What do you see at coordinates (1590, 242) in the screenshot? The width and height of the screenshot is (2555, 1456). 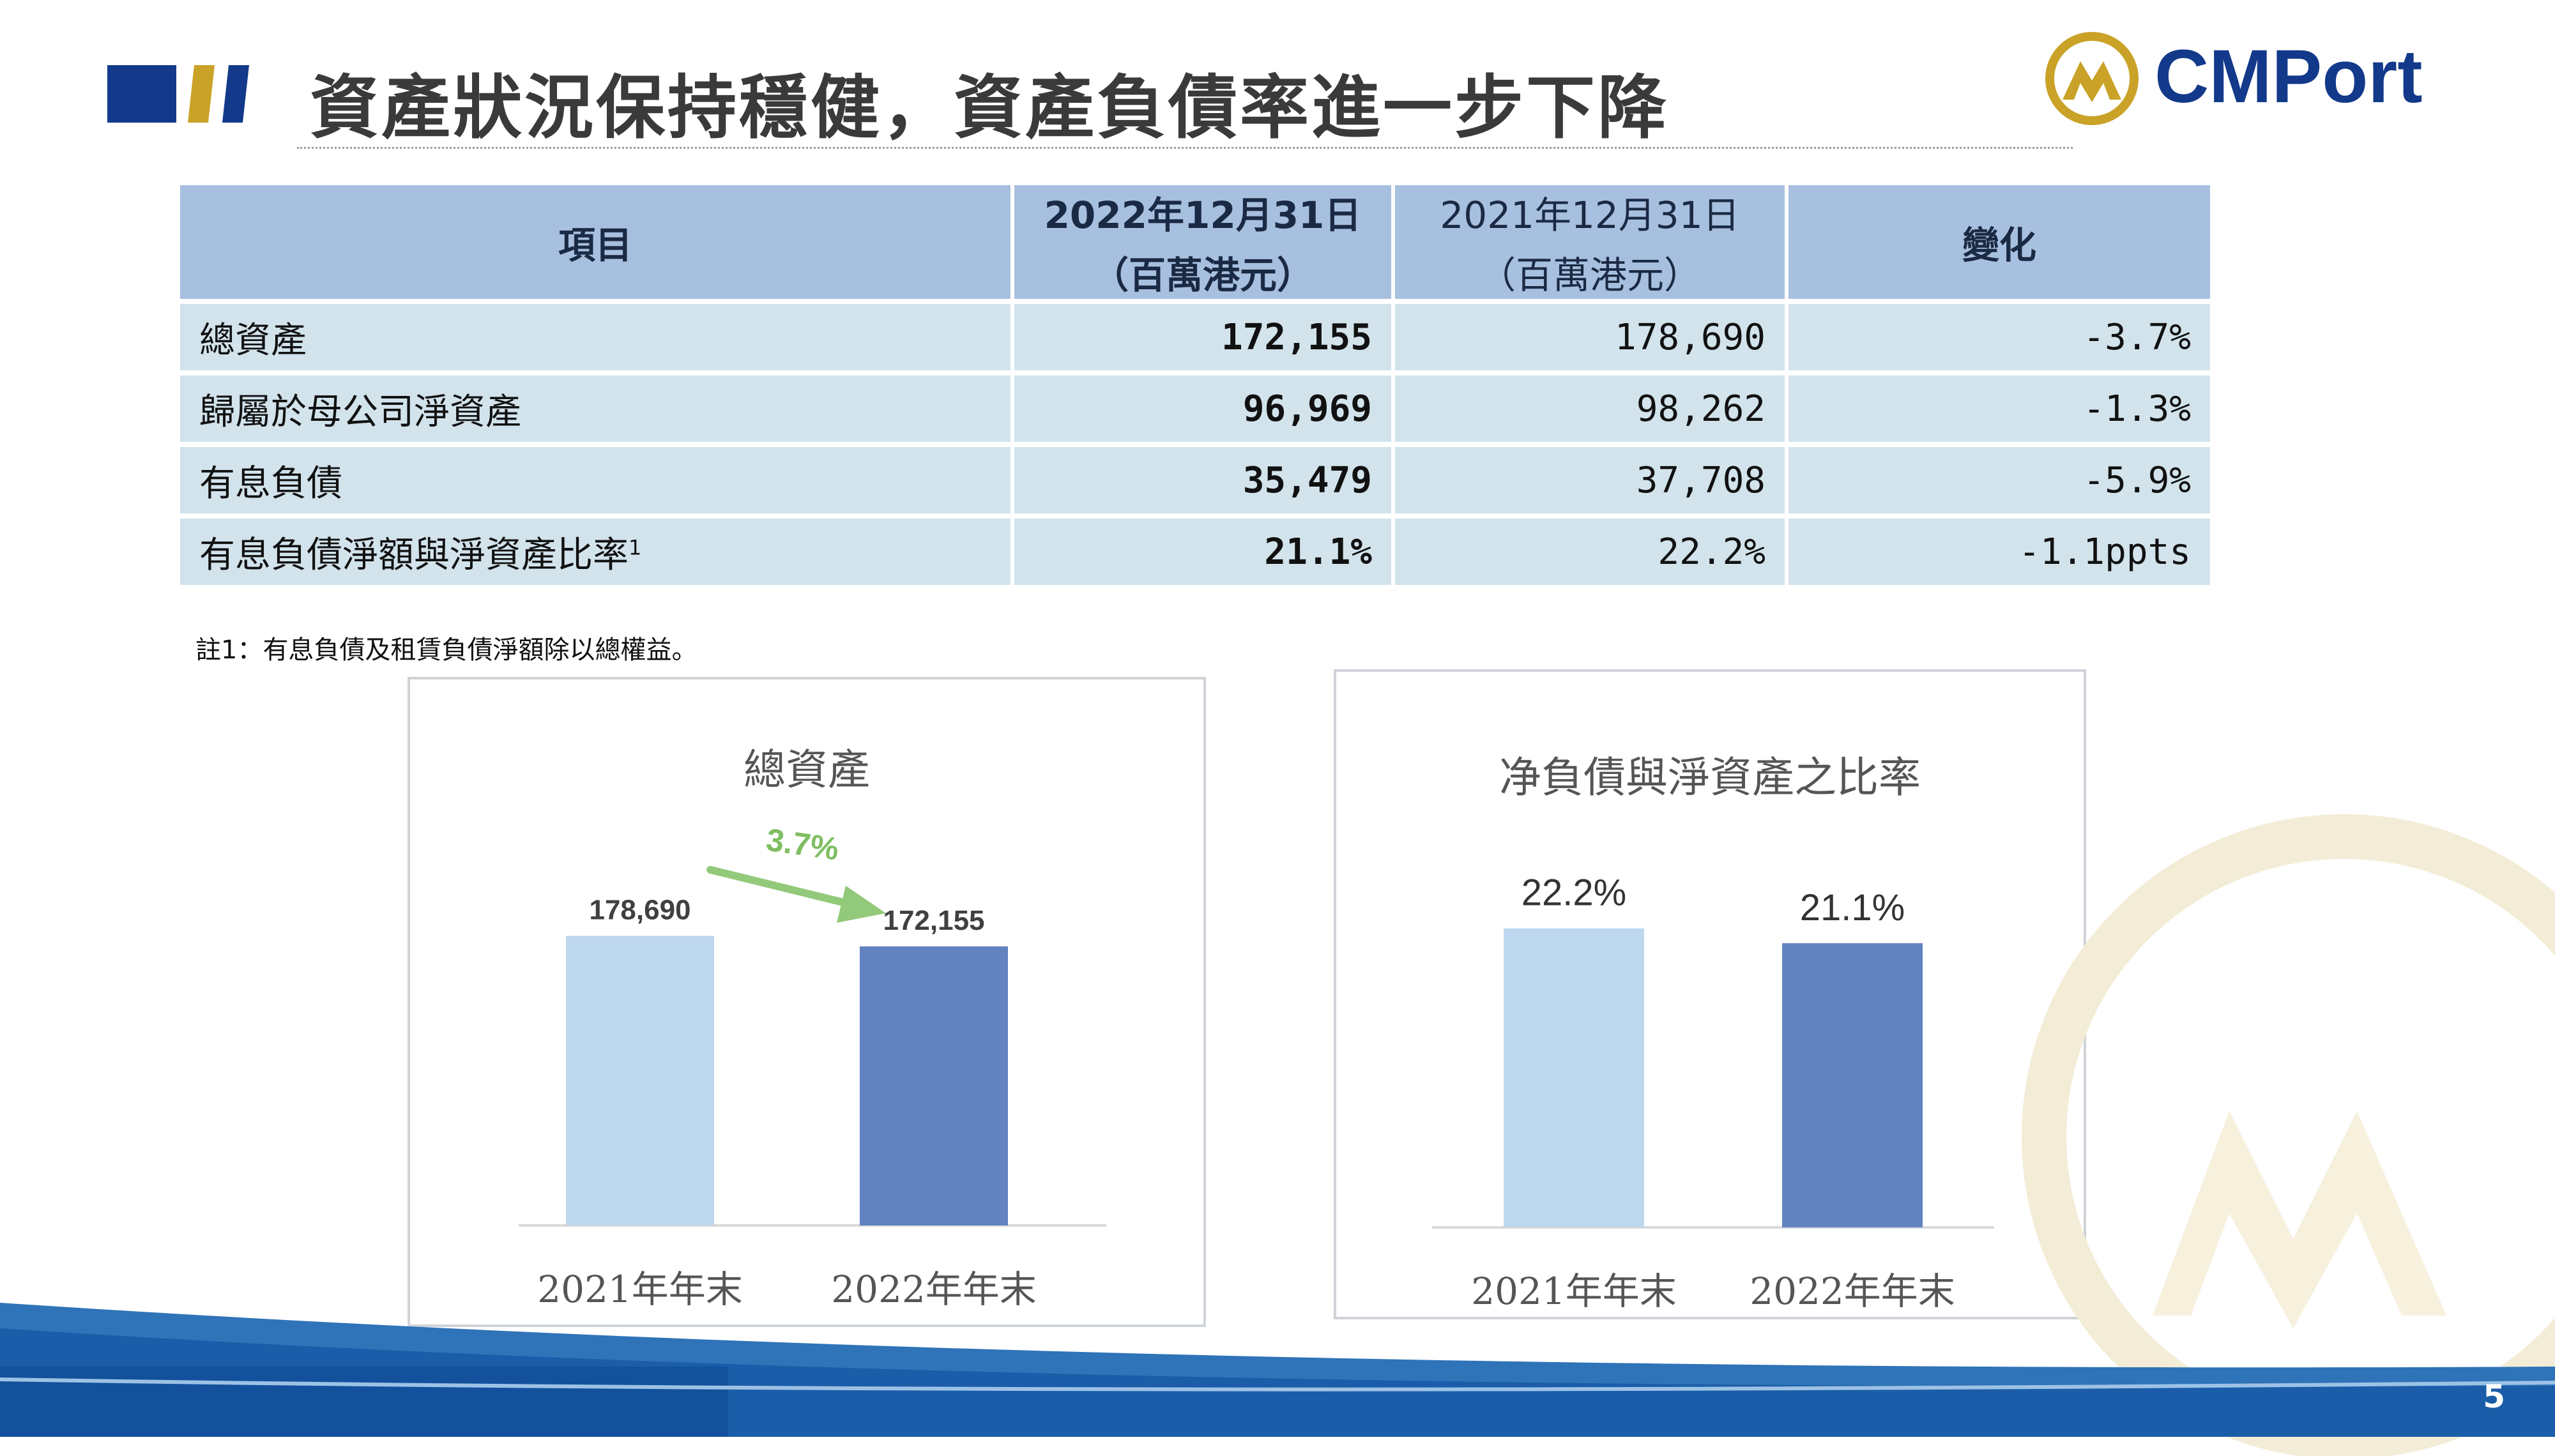 I see `col-header-2021: 2021年12月31日 （百萬港元）` at bounding box center [1590, 242].